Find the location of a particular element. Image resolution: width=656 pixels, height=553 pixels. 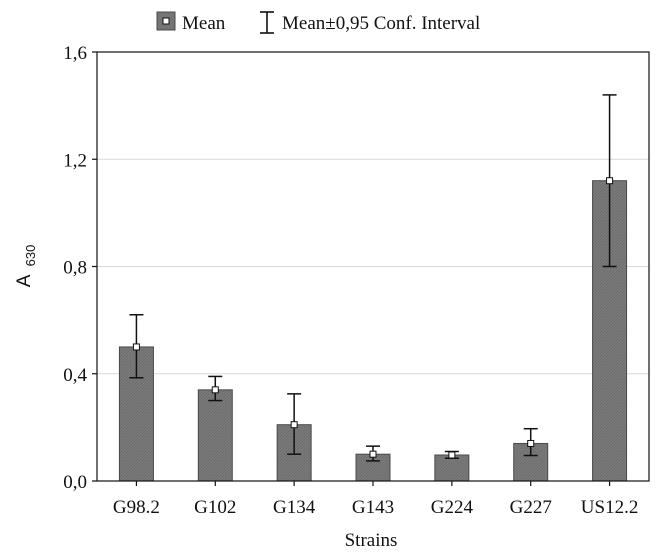

x-tick-label: G143 is located at coordinates (373, 507).